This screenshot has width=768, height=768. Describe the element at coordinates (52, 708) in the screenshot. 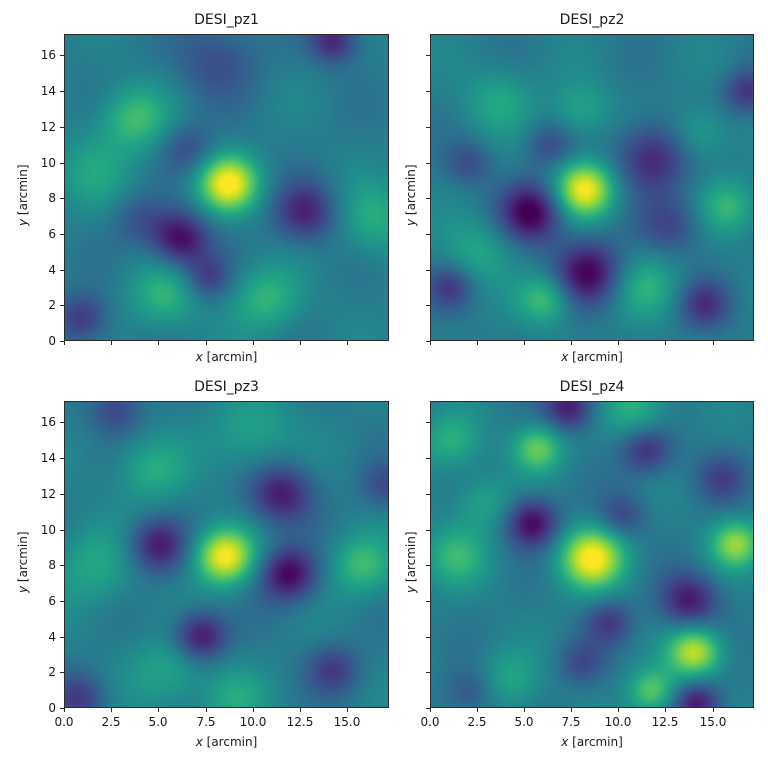

I see `y-tick-label: 0` at that location.